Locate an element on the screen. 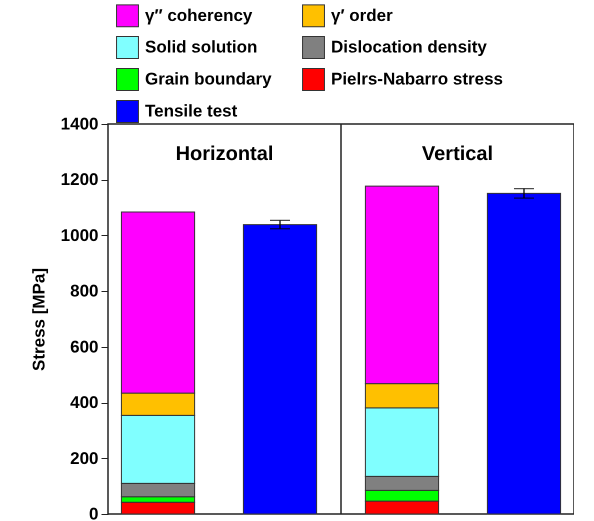  legend-label: γ″ coherency is located at coordinates (199, 15).